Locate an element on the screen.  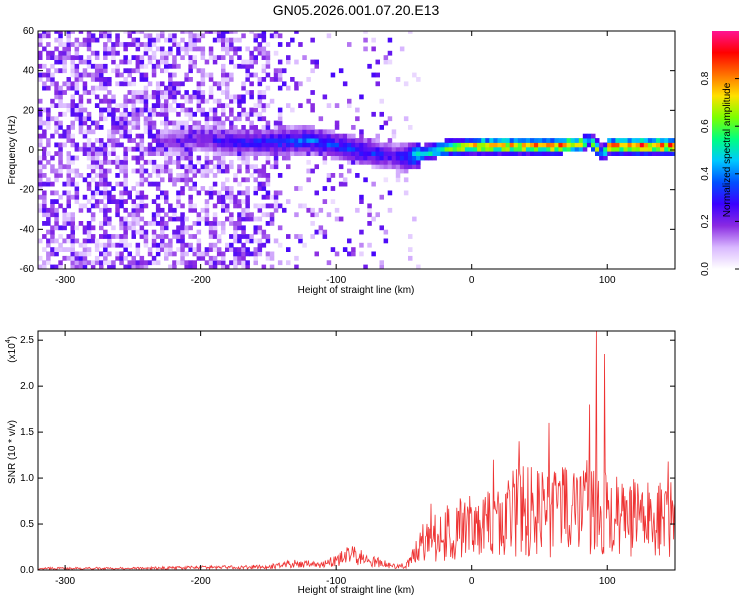
snr-y-label: SNR (10 * v/v) is located at coordinates (12, 452).